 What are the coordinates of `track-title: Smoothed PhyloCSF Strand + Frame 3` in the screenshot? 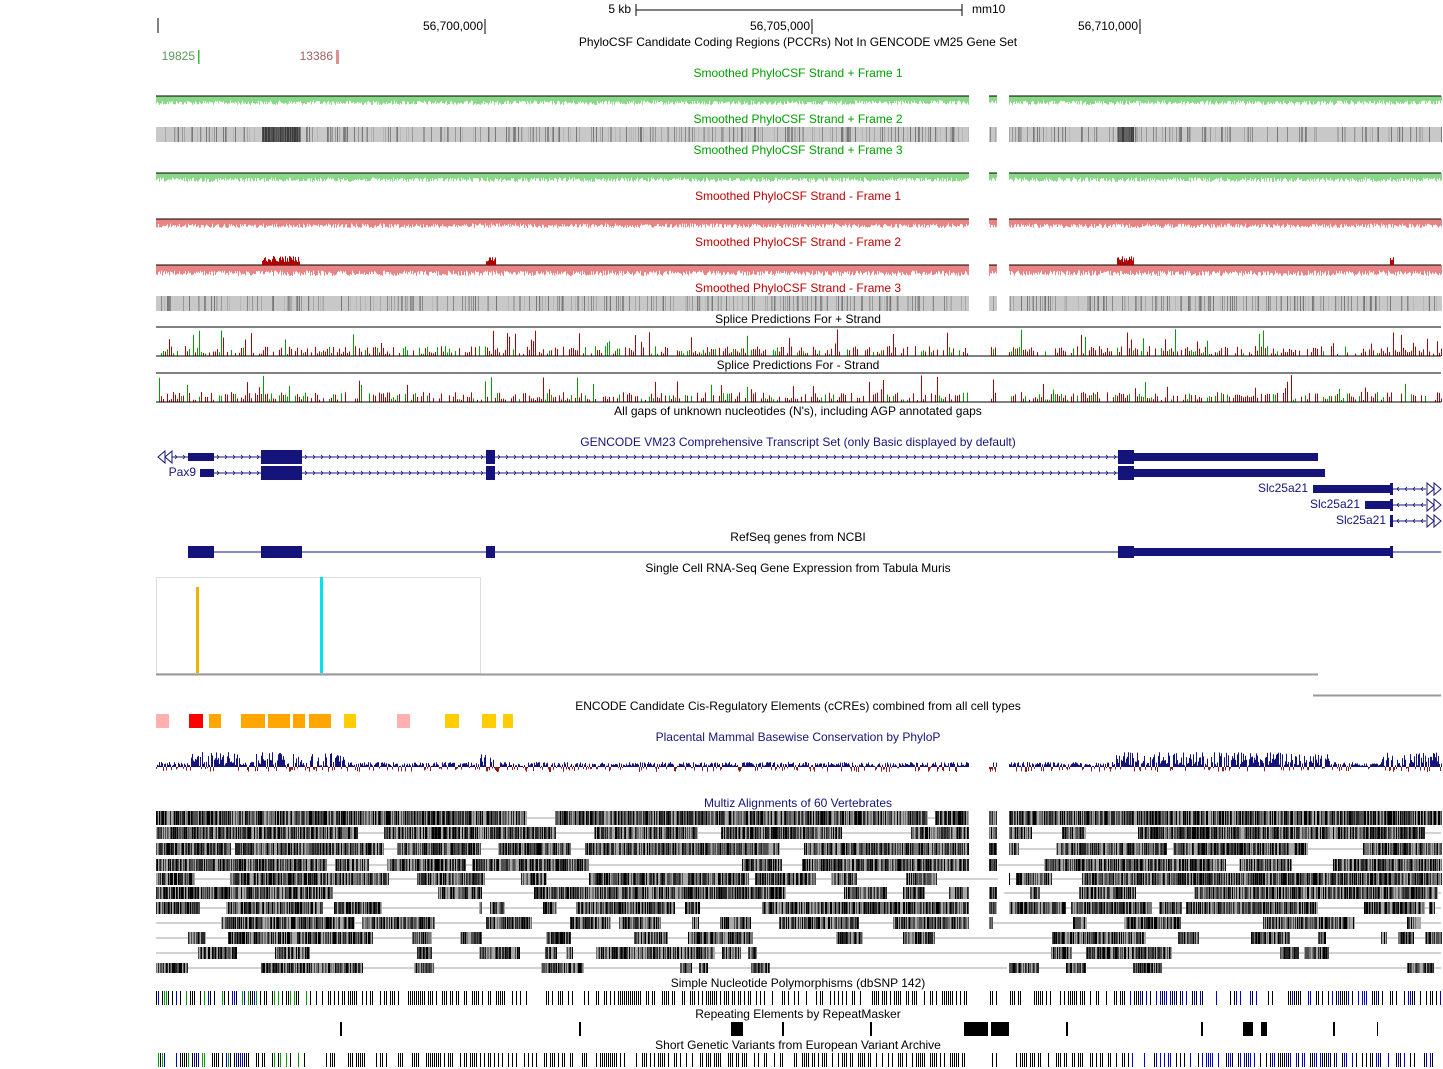 It's located at (797, 150).